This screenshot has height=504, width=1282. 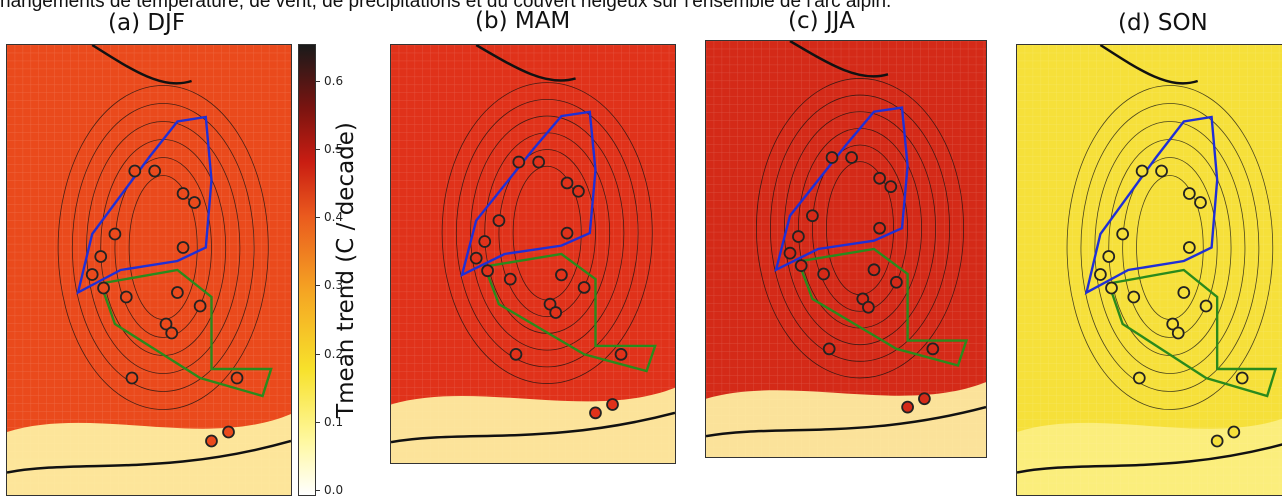 What do you see at coordinates (523, 21) in the screenshot?
I see `panel-title-mam: (b) MAM` at bounding box center [523, 21].